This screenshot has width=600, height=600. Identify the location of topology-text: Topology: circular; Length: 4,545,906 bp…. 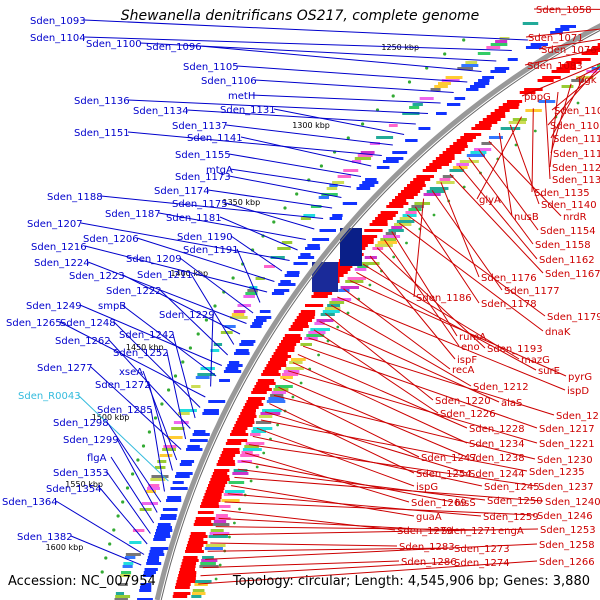
(411, 581).